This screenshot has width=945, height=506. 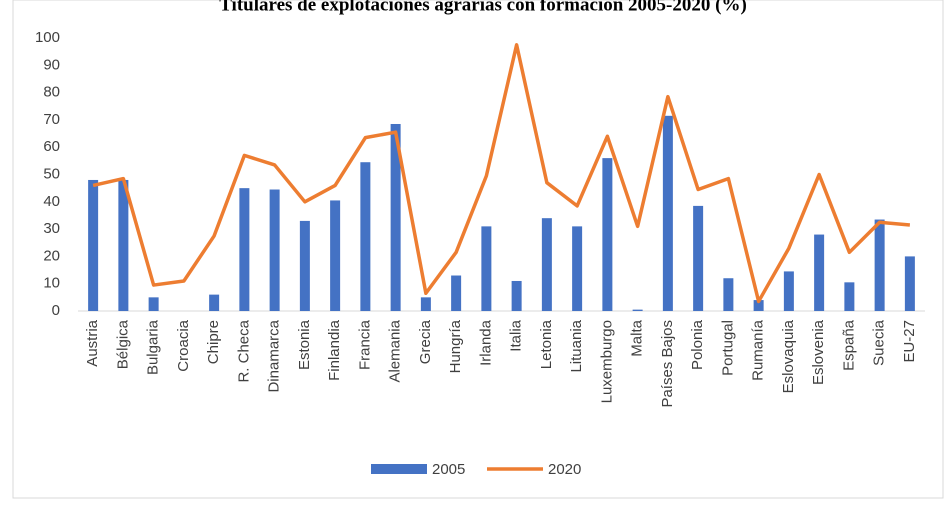 I want to click on x-tick-label: Finlandia, so click(x=334, y=350).